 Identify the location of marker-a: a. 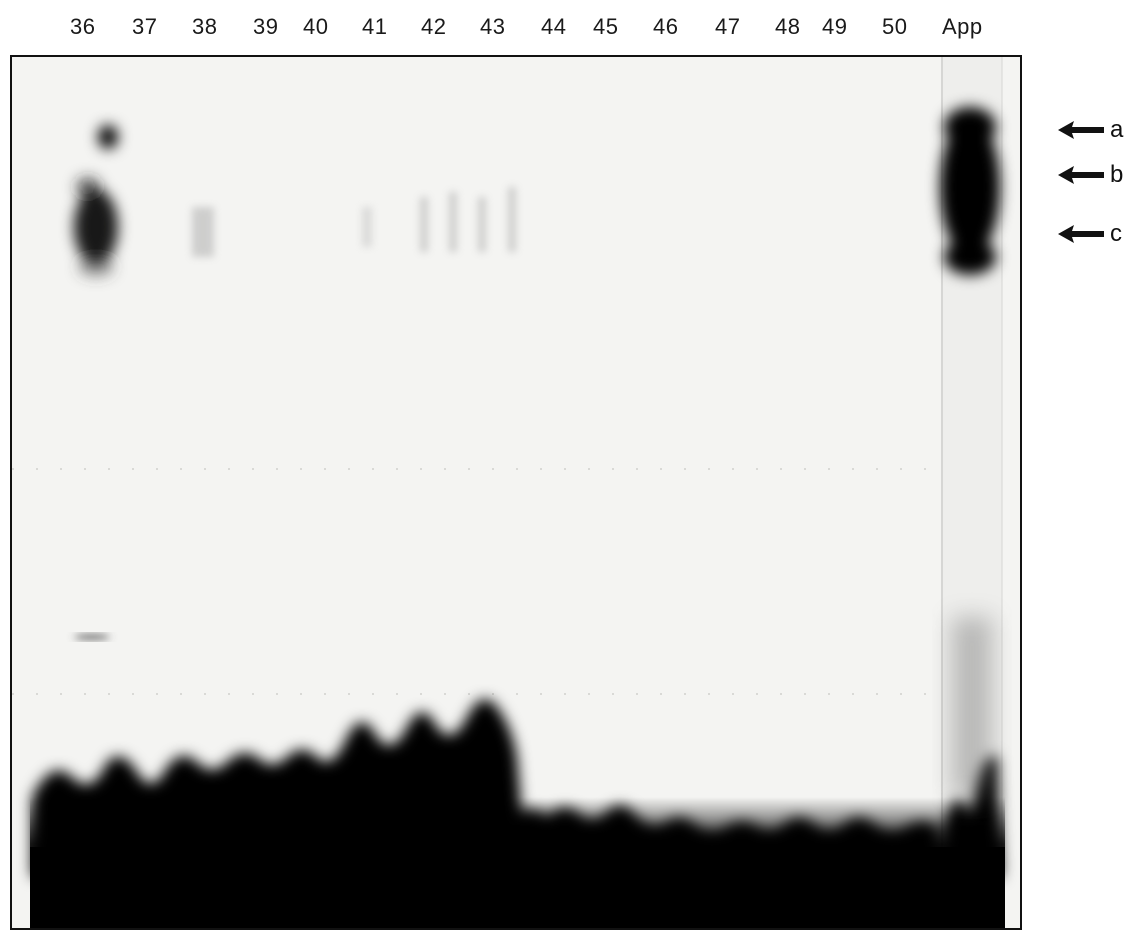
(1090, 130).